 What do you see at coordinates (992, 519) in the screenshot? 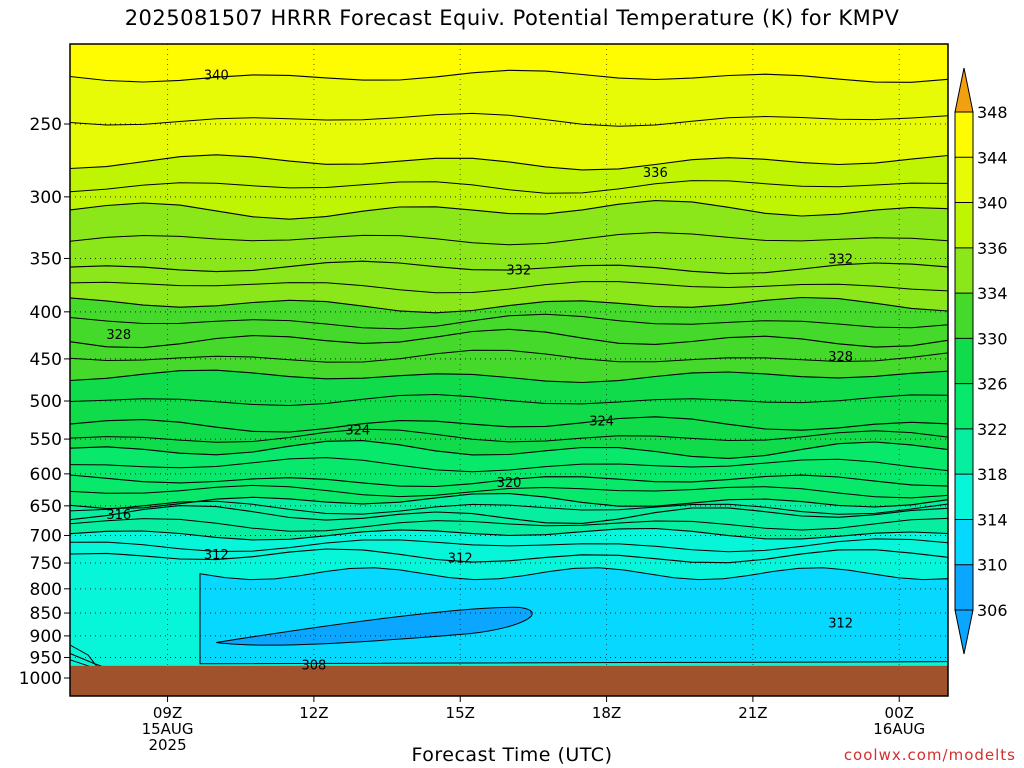
I see `colorbar-label: 314` at bounding box center [992, 519].